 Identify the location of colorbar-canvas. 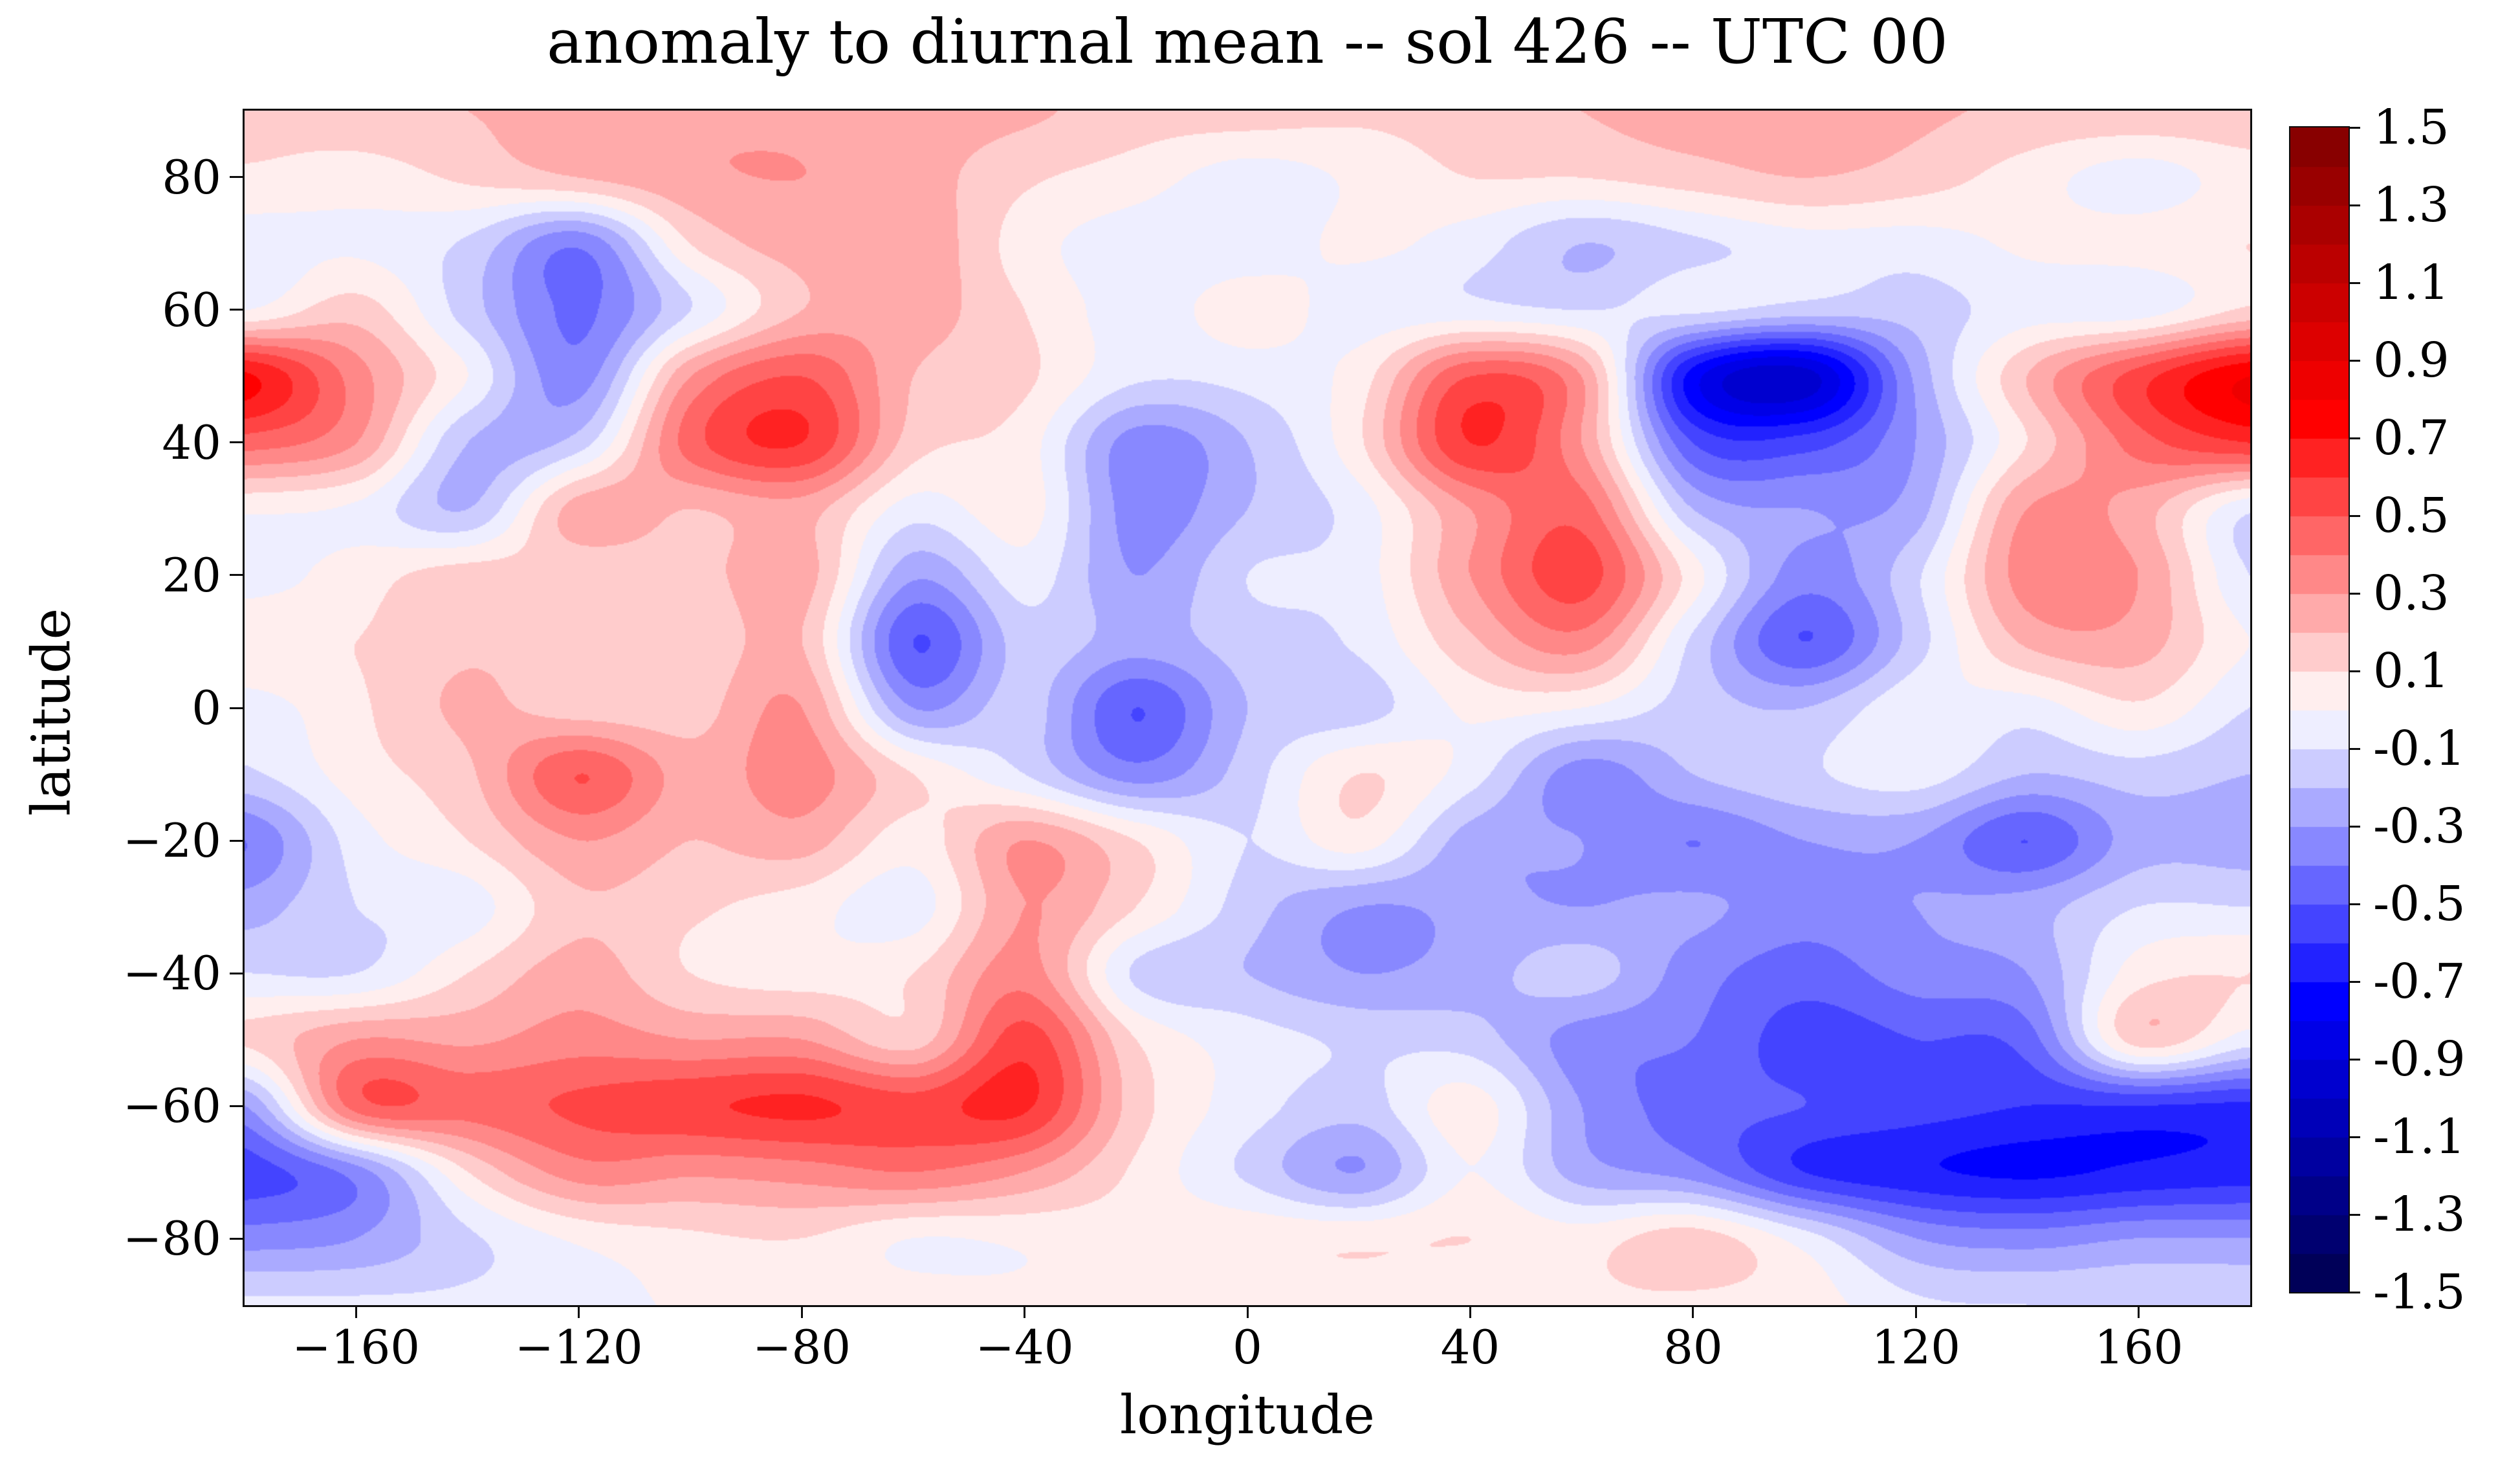
(2320, 709).